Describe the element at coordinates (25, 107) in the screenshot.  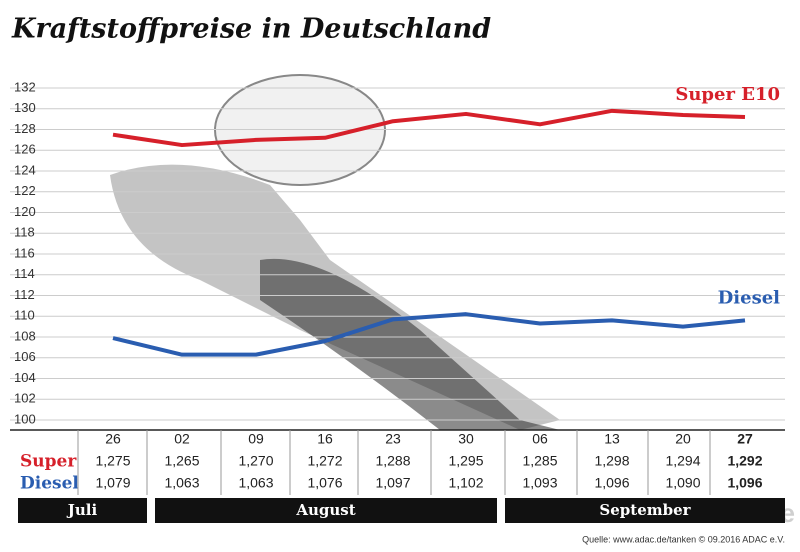
I see `y-tick-label: 130` at that location.